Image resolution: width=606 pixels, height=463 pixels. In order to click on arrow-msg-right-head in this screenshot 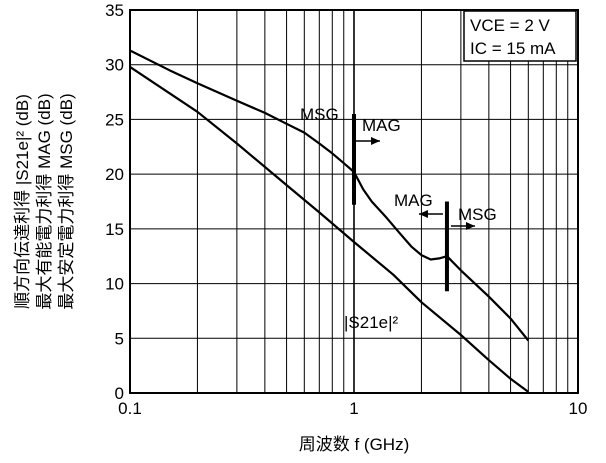, I will do `click(470, 226)`.